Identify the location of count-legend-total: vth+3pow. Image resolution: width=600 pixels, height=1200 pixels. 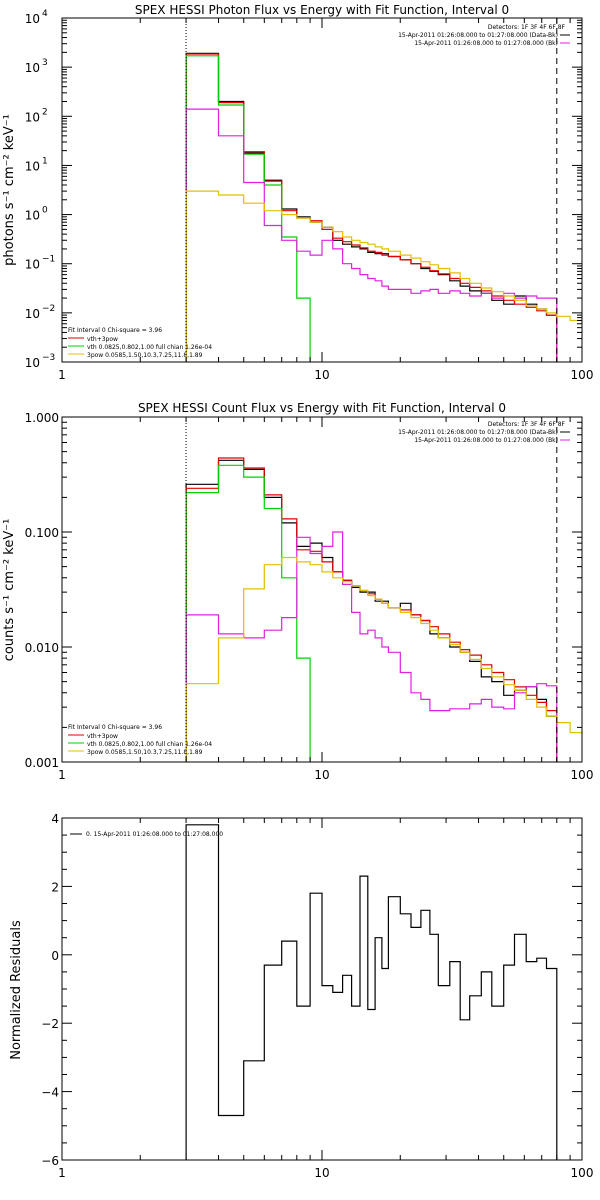
(102, 736).